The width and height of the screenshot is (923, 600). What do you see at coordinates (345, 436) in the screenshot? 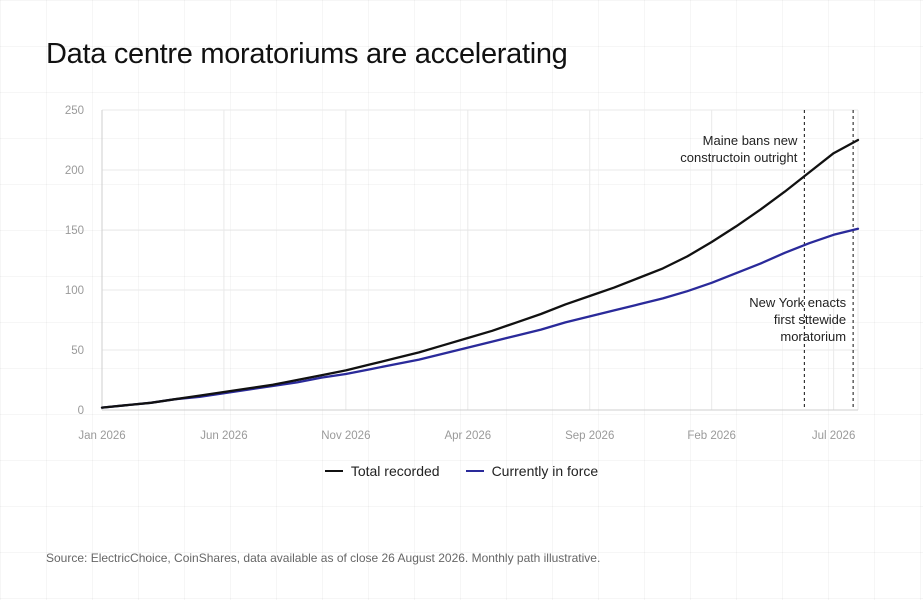
I see `x-tick-label: Nov 2026` at bounding box center [345, 436].